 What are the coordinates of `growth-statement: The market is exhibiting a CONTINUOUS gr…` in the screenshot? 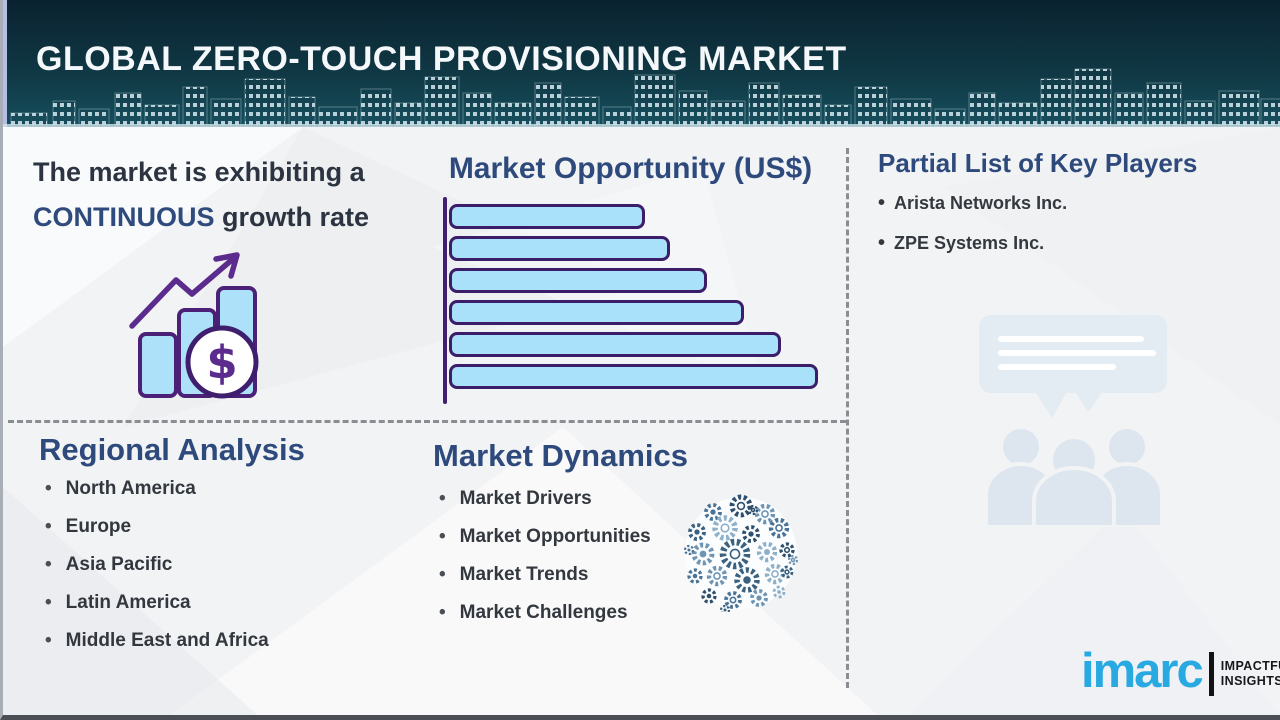 It's located at (201, 195).